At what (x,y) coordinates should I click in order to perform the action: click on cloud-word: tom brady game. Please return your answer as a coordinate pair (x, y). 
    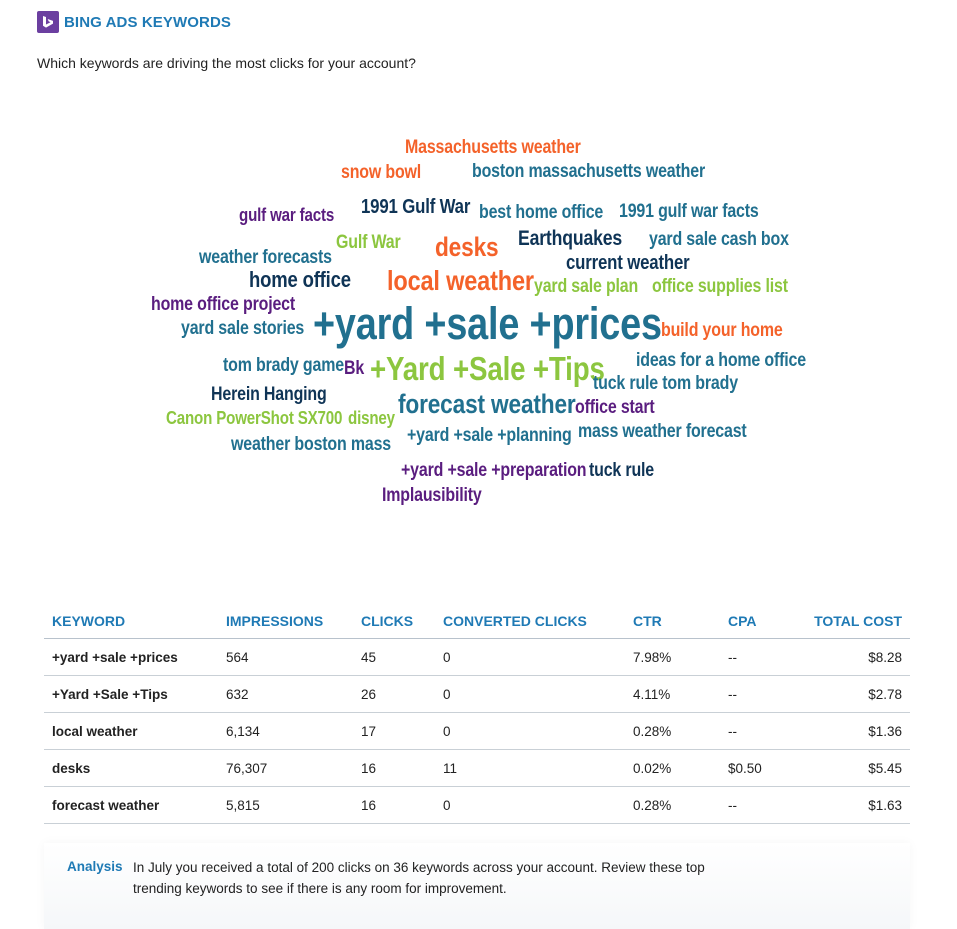
    Looking at the image, I should click on (283, 365).